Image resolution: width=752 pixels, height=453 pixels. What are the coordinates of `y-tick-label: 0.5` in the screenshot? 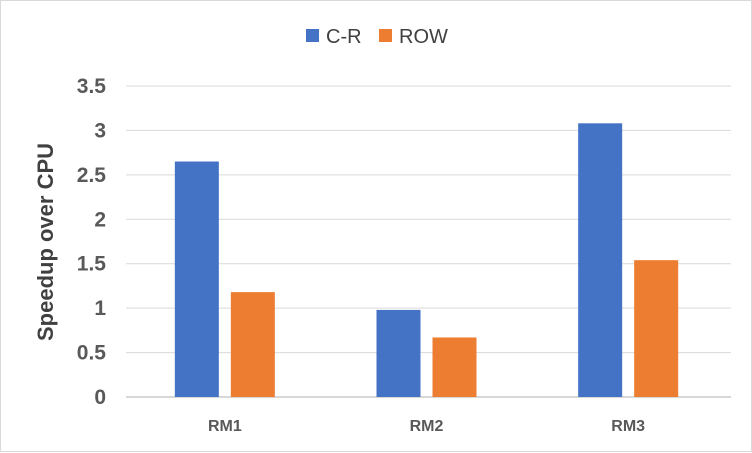 It's located at (92, 353).